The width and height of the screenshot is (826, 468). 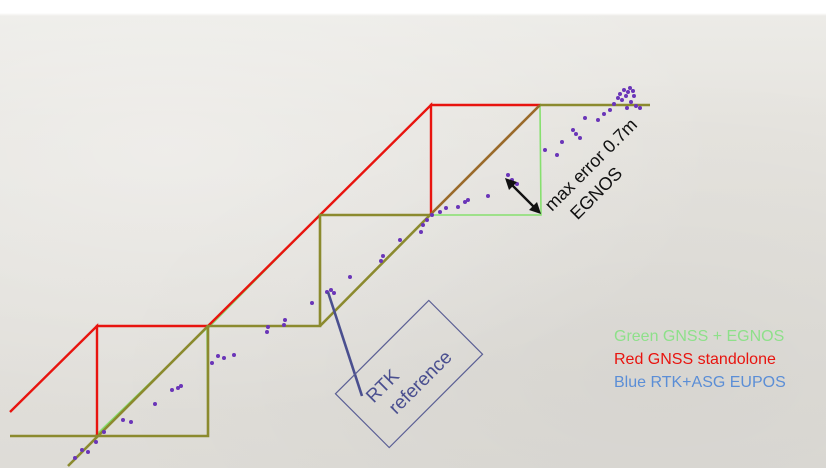 What do you see at coordinates (700, 382) in the screenshot?
I see `legend-item-blue: Blue RTK+ASG EUPOS` at bounding box center [700, 382].